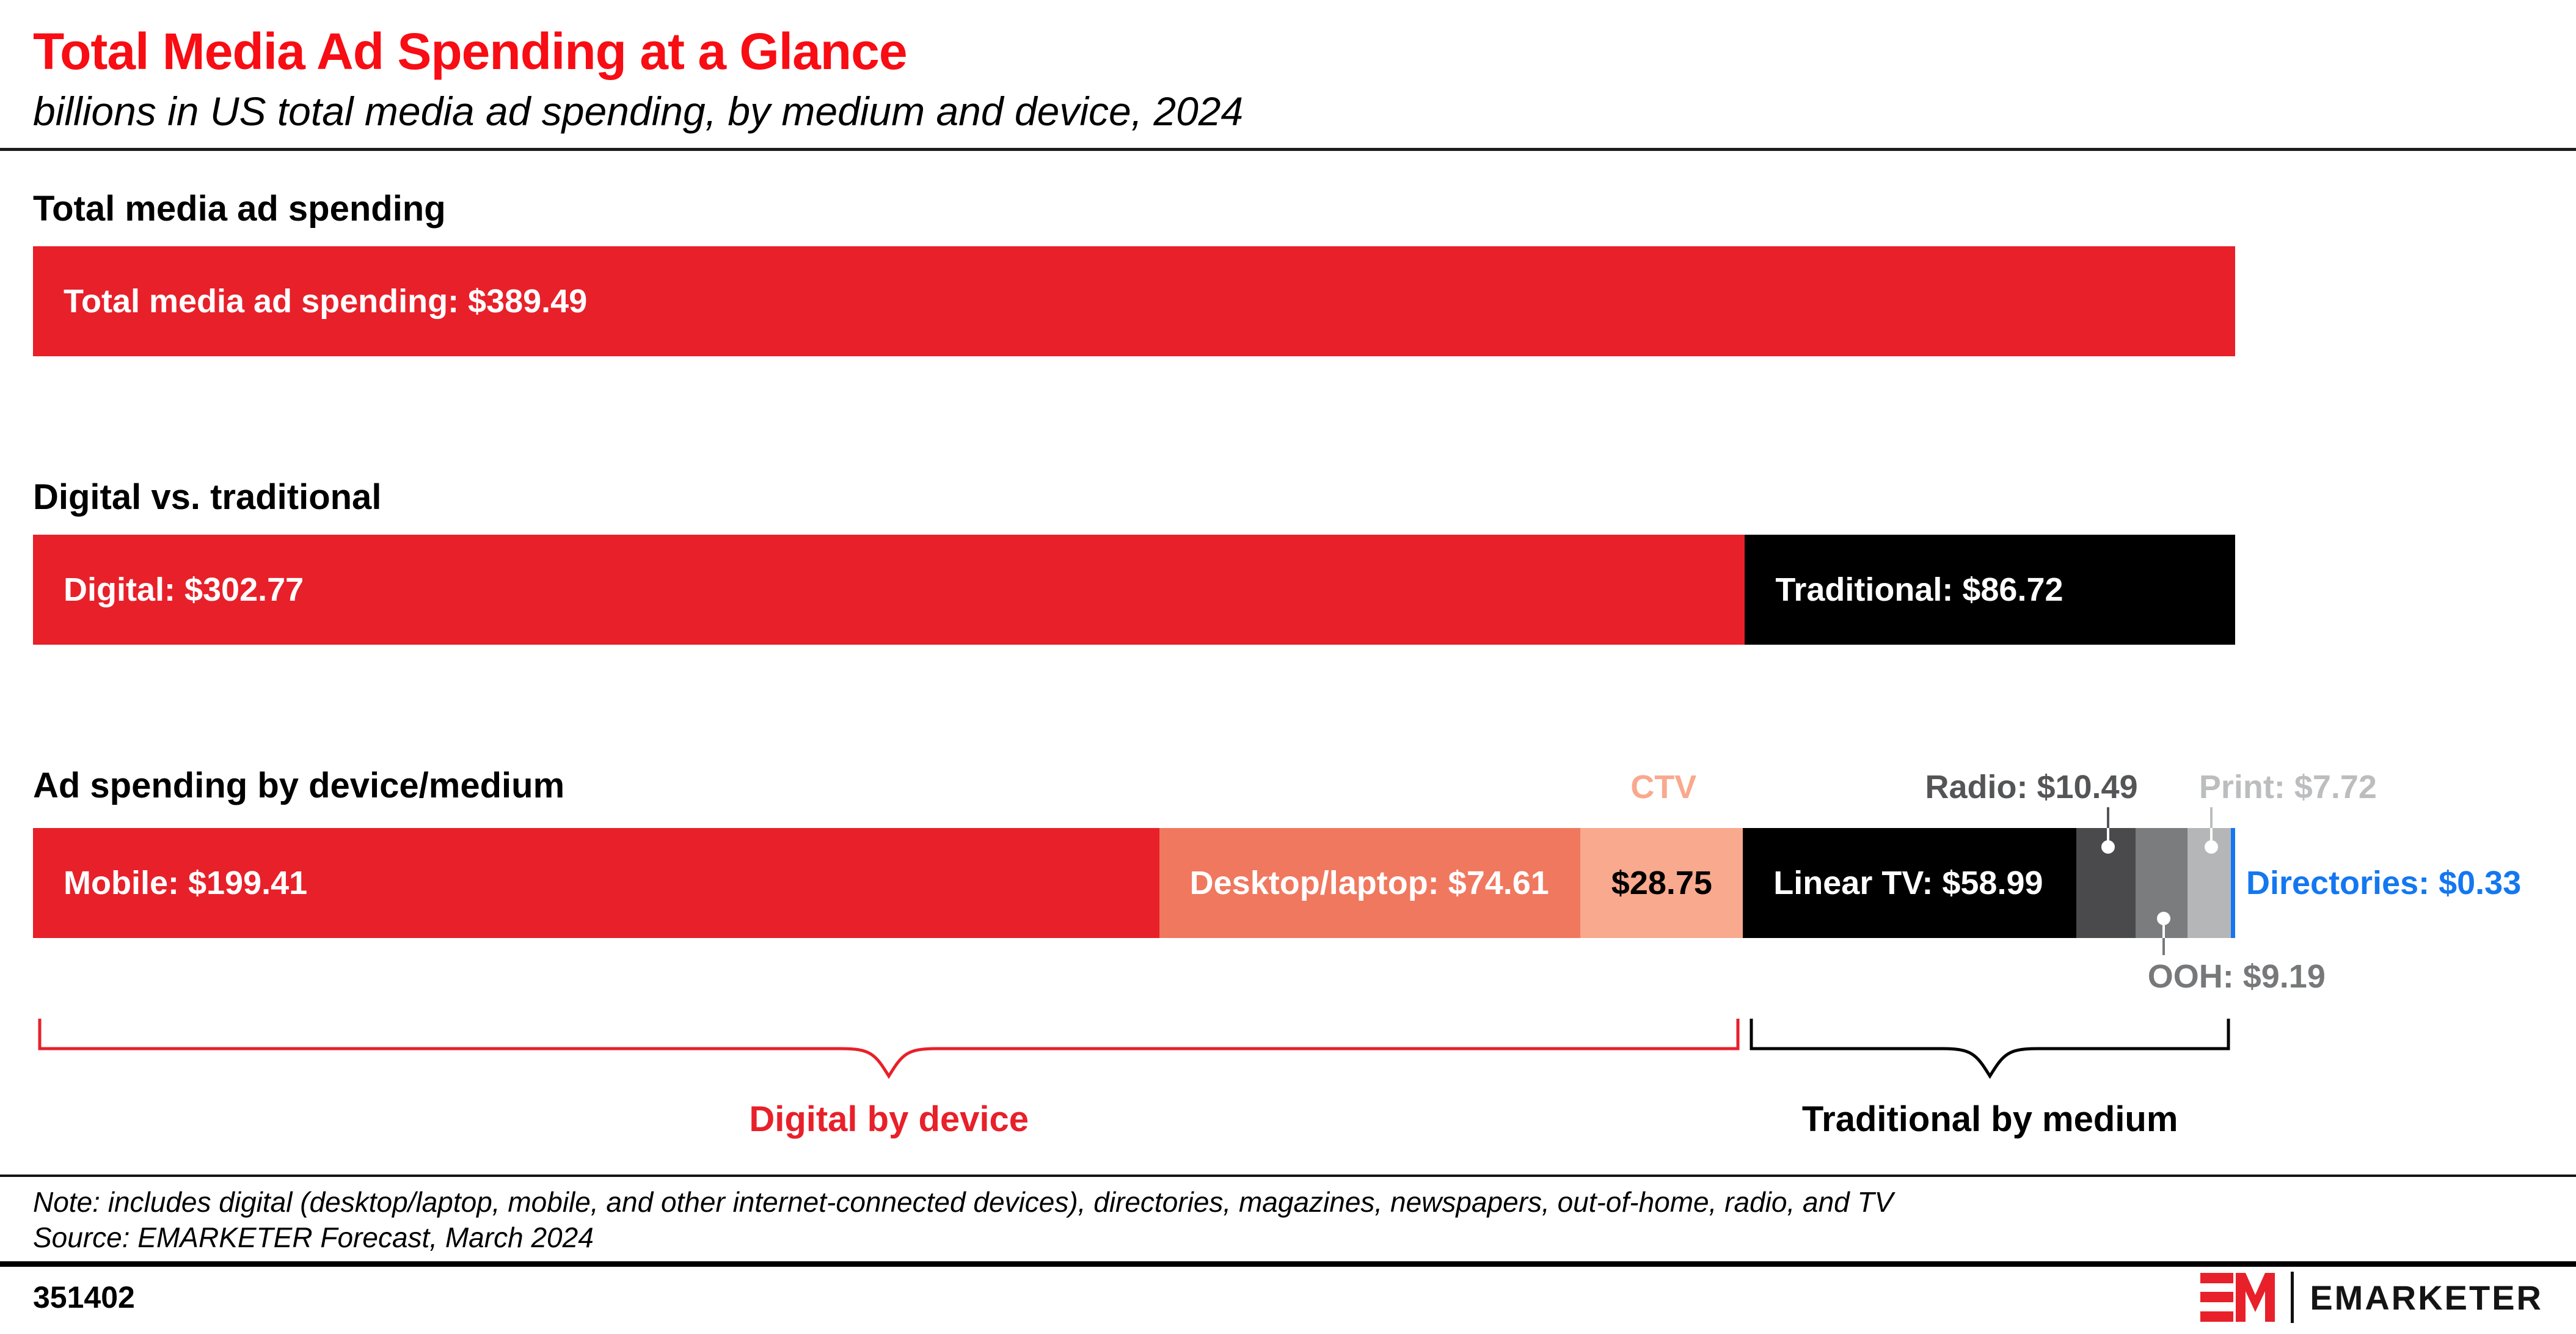 Image resolution: width=2576 pixels, height=1334 pixels. I want to click on segment-digital: Digital: $302.77, so click(889, 590).